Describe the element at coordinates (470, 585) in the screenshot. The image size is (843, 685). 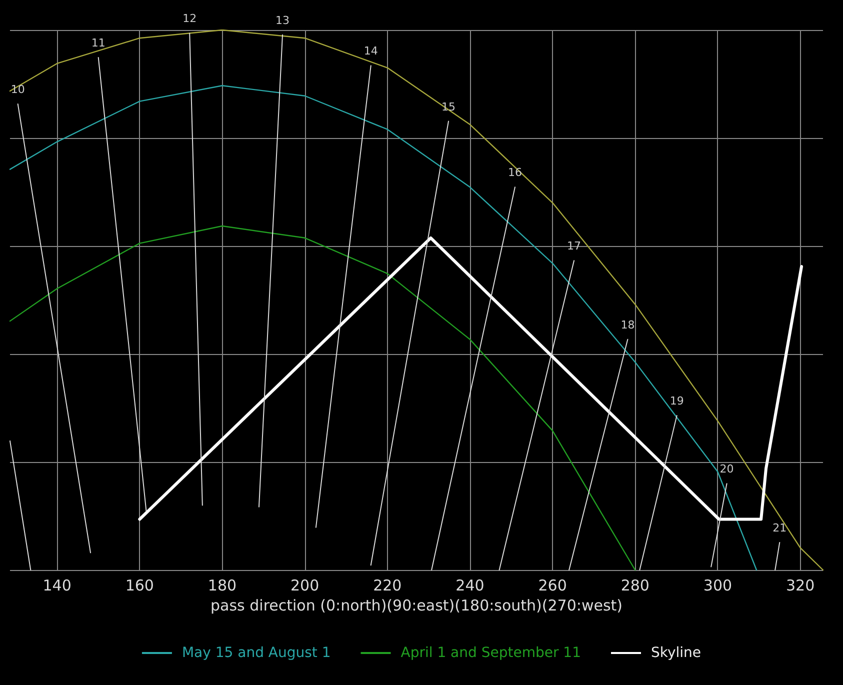
I see `x-tick-label: 240` at that location.